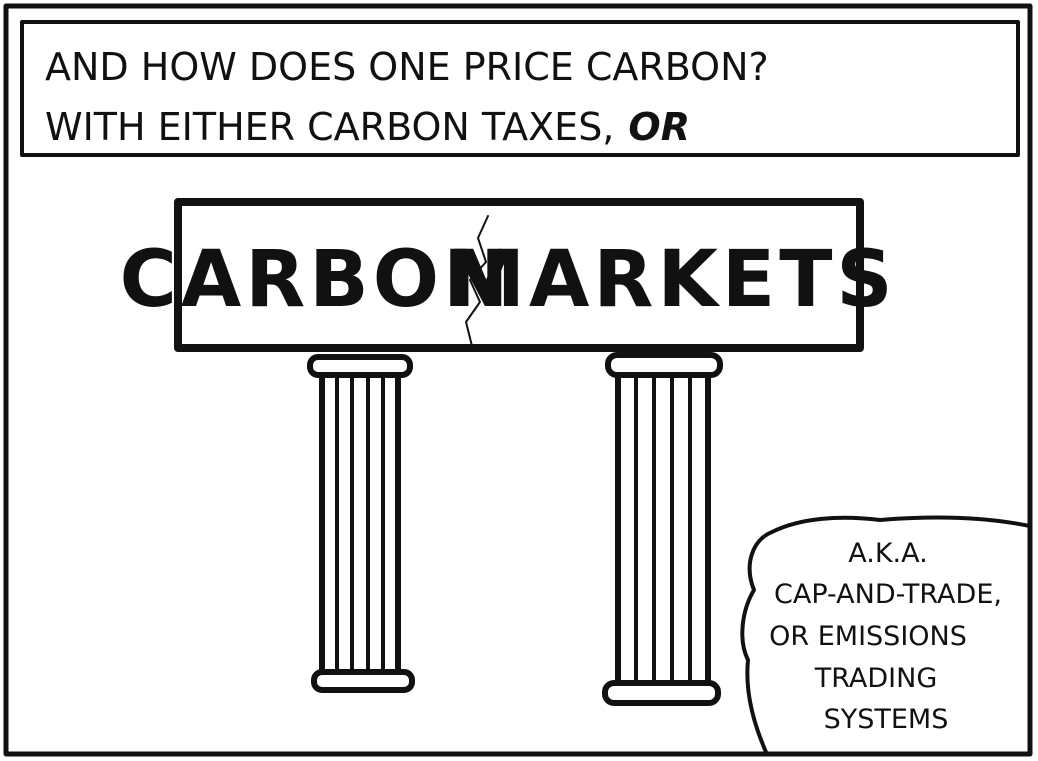  I want to click on note-bubble, so click(886, 634).